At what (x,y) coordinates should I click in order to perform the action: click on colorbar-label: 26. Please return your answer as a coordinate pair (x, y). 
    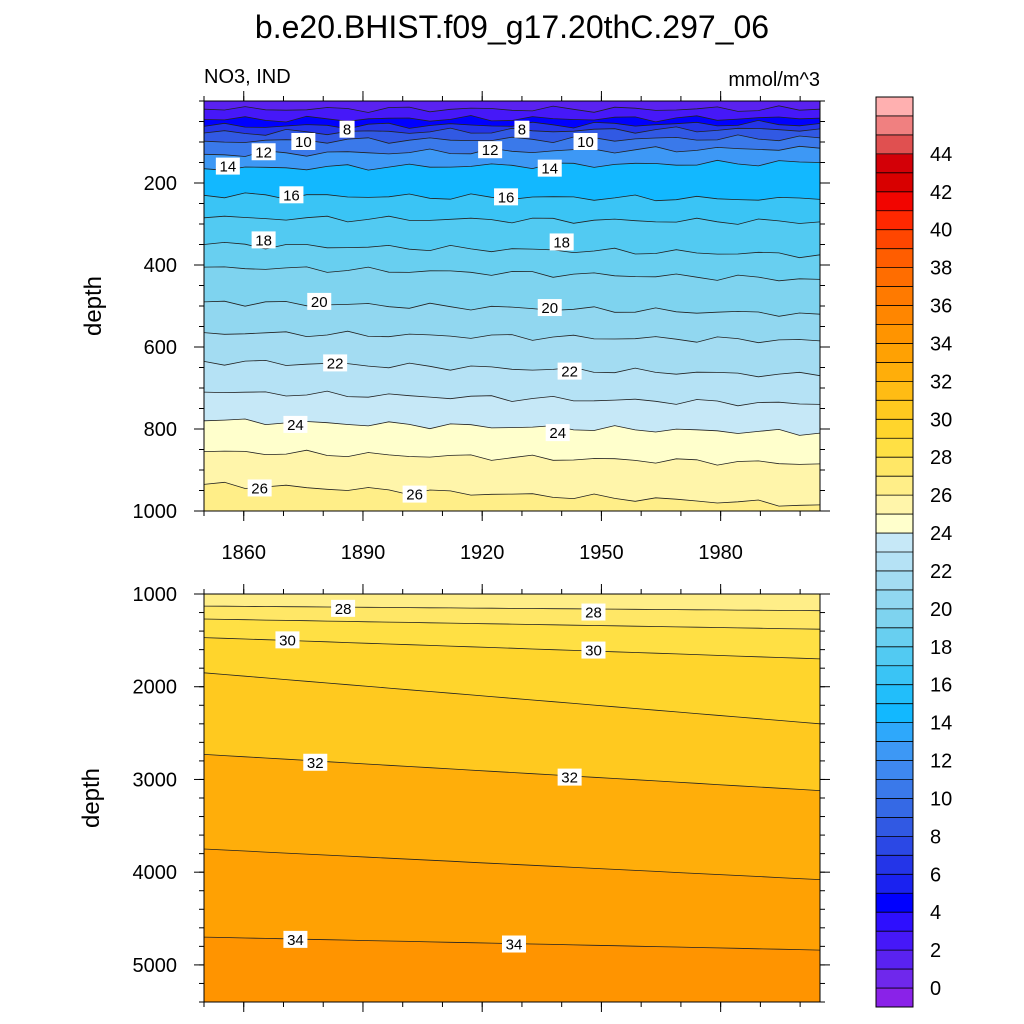
    Looking at the image, I should click on (941, 496).